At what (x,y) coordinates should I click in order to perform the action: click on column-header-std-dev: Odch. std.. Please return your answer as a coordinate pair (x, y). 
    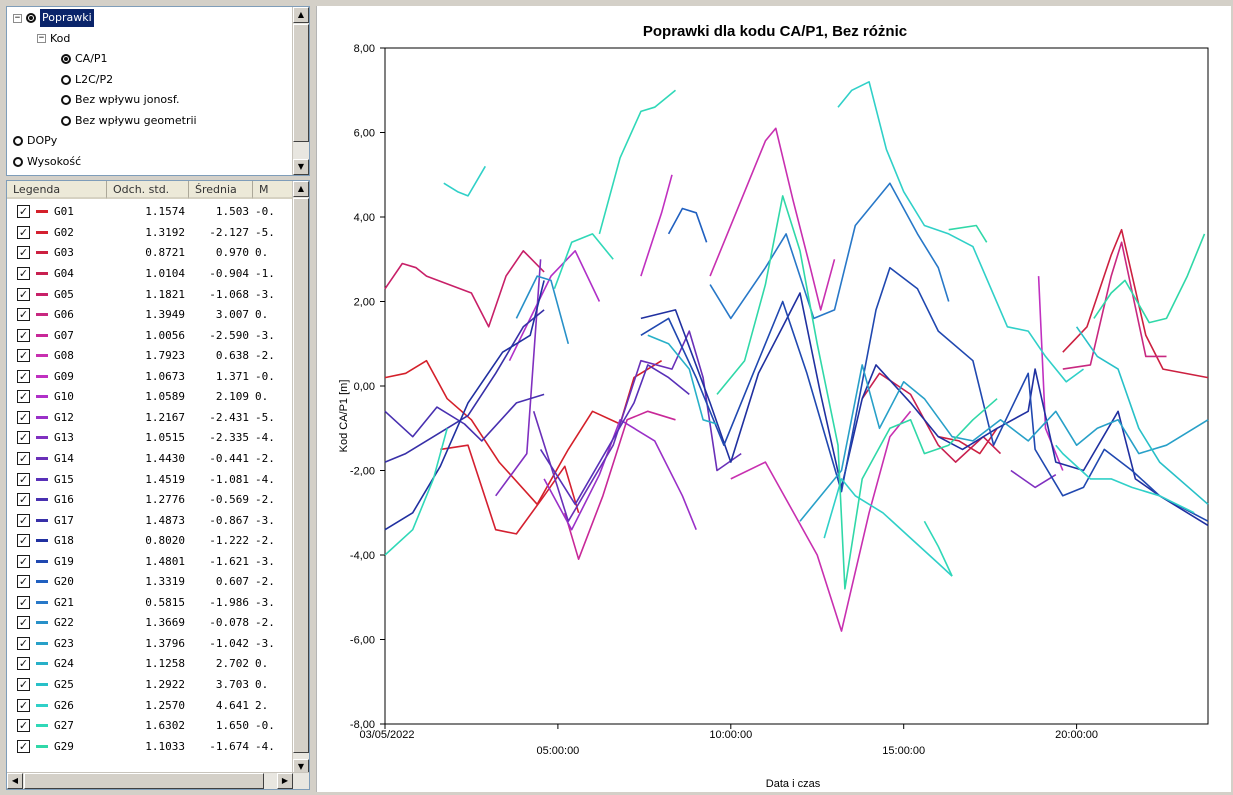
    Looking at the image, I should click on (148, 190).